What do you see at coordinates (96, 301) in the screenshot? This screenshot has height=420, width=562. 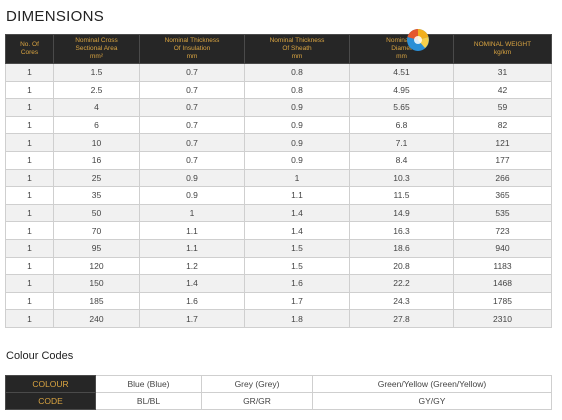 I see `cell-cross-section: 185` at bounding box center [96, 301].